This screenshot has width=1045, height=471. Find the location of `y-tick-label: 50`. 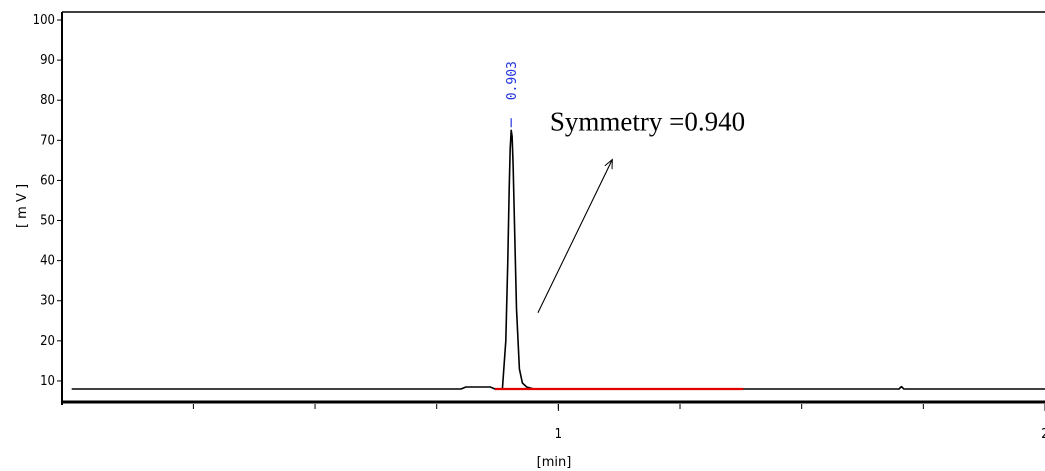

y-tick-label: 50 is located at coordinates (47, 221).